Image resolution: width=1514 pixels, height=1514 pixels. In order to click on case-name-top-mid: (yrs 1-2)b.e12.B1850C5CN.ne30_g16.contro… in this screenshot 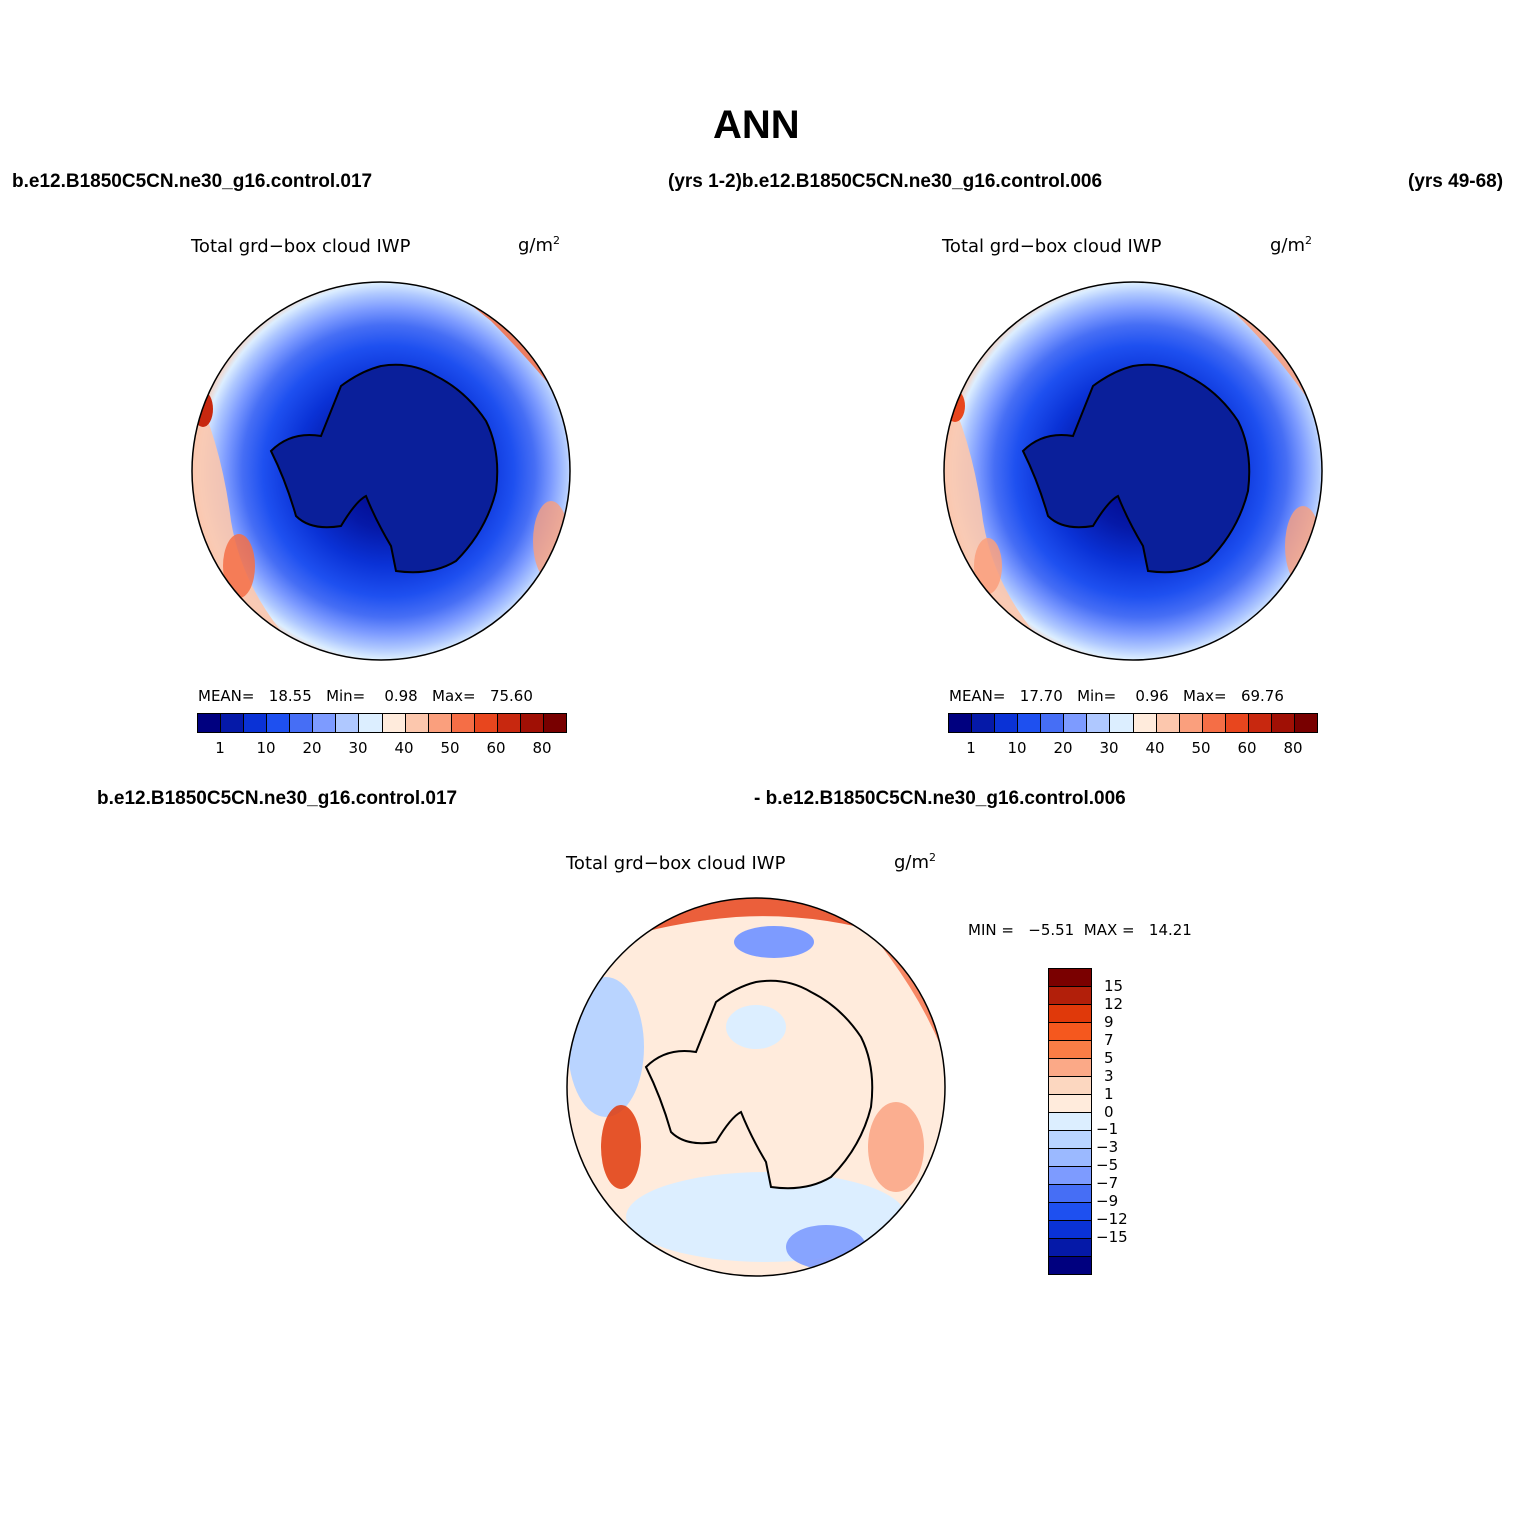, I will do `click(885, 181)`.